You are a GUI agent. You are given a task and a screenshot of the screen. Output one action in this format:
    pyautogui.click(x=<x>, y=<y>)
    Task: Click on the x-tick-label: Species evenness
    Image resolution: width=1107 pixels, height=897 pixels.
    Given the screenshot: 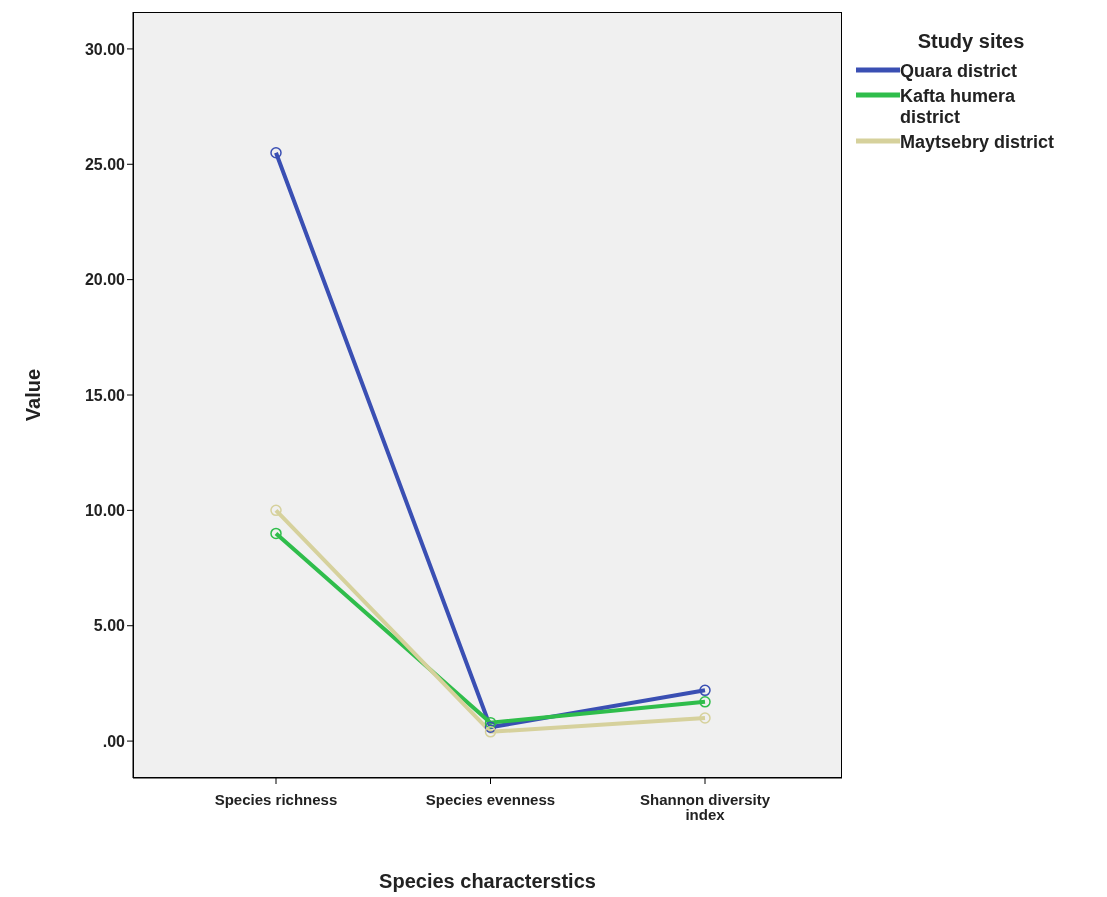 What is the action you would take?
    pyautogui.click(x=490, y=799)
    